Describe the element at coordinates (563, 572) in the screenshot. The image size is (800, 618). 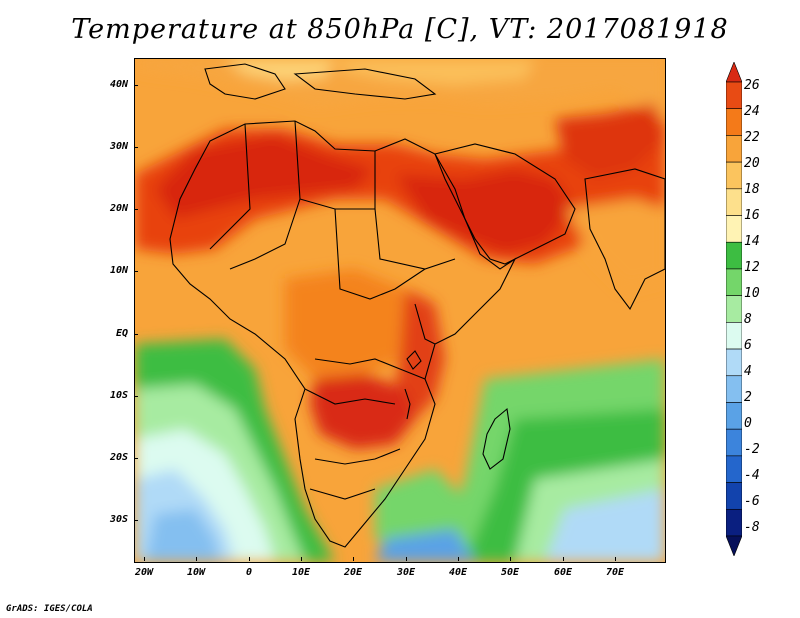
I see `lon-label-60e: 60E` at that location.